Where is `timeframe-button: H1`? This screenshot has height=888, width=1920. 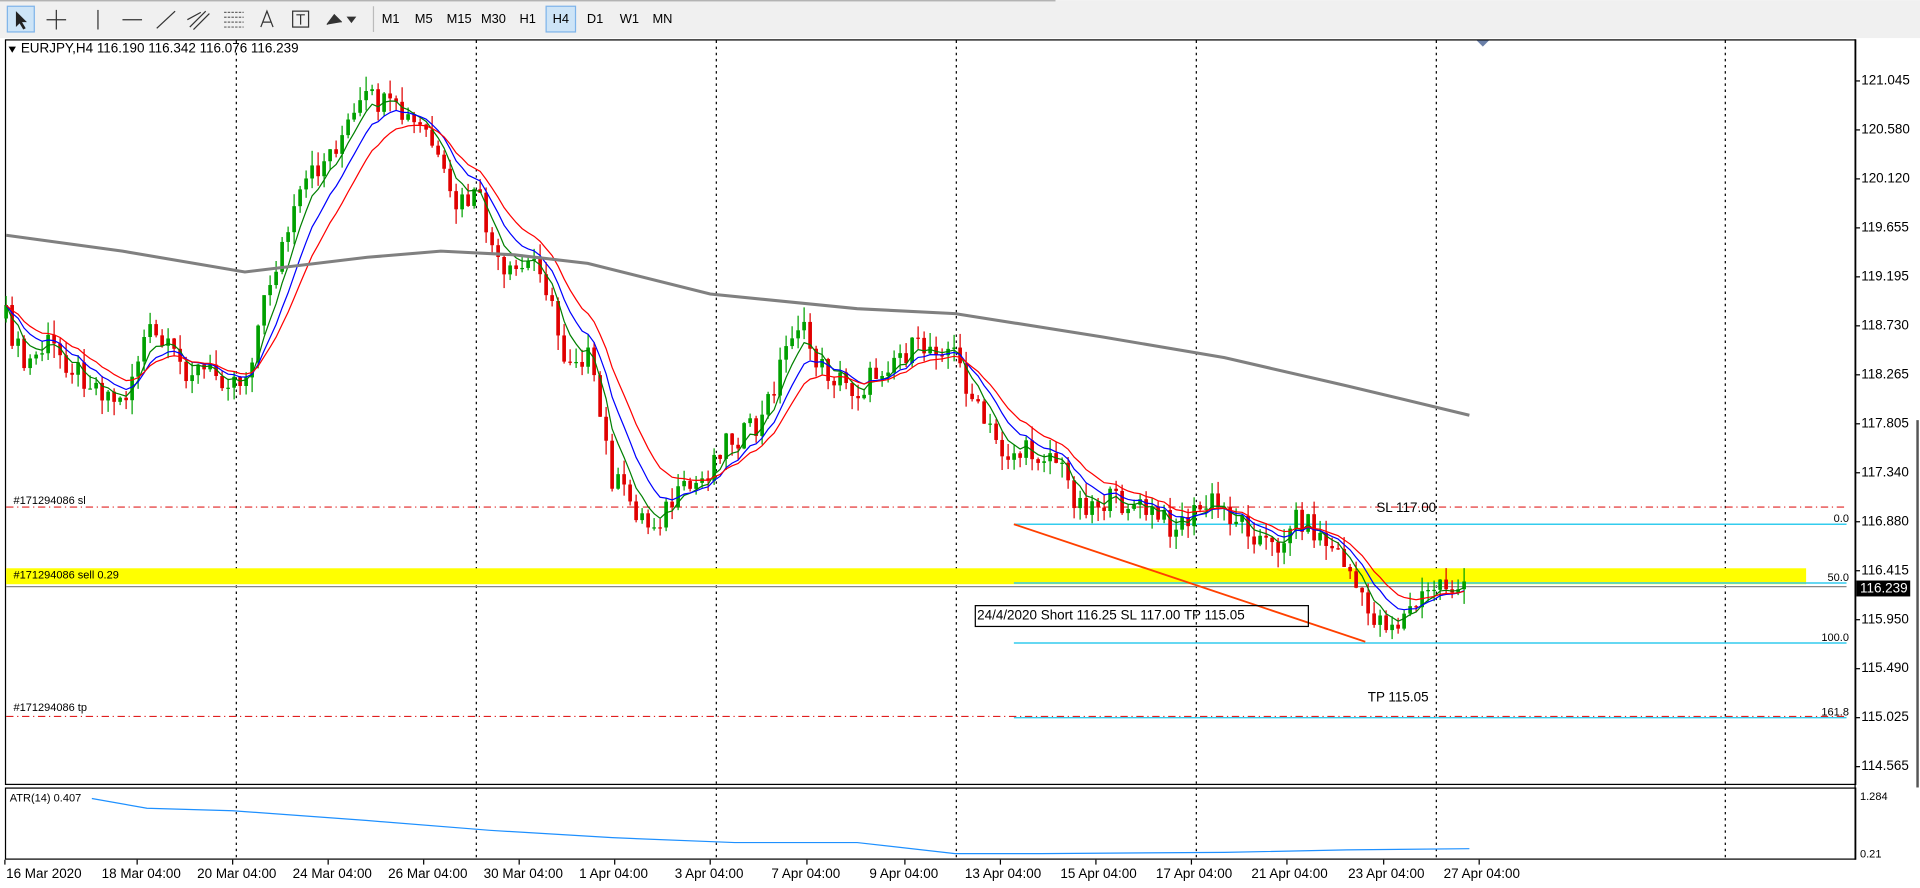
timeframe-button: H1 is located at coordinates (528, 18).